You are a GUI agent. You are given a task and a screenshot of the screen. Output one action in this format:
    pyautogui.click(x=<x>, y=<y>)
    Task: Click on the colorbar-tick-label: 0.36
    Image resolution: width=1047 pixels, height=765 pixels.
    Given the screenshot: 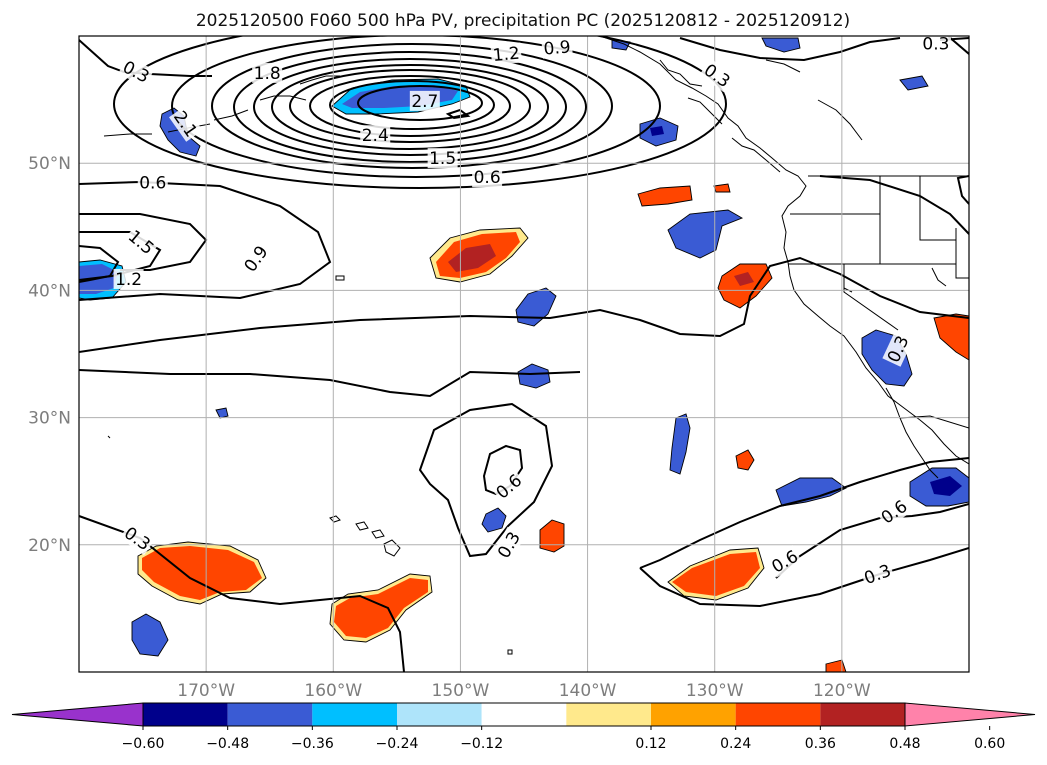 What is the action you would take?
    pyautogui.click(x=820, y=744)
    